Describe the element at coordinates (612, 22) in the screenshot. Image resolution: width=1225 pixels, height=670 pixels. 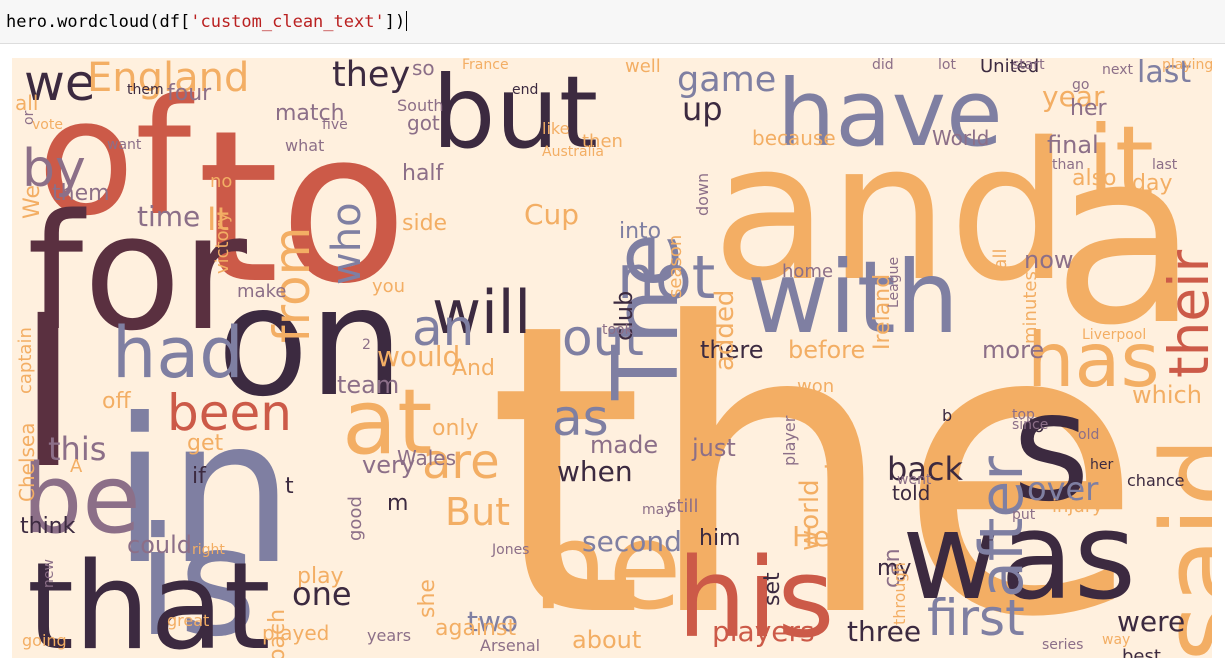
I see `notebook-code-cell: hero.wordcloud(df['custom_clean_text'])` at that location.